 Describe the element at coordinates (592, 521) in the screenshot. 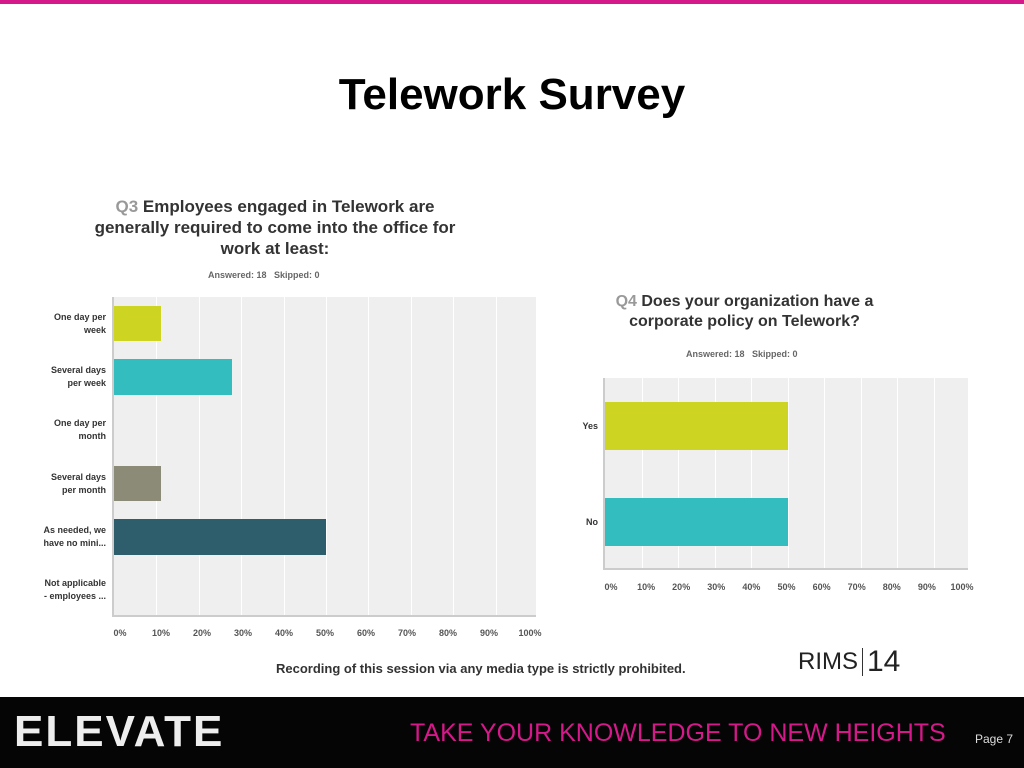

I see `category-label: No` at that location.